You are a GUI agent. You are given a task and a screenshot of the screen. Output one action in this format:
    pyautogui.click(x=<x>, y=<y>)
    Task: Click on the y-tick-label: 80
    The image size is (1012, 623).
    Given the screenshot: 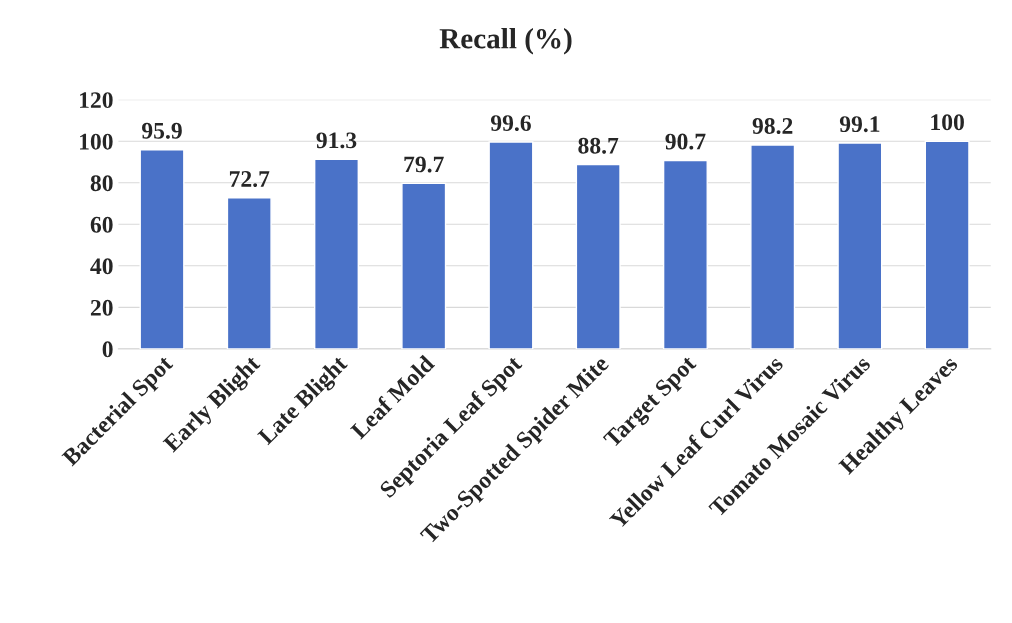 What is the action you would take?
    pyautogui.click(x=101, y=183)
    